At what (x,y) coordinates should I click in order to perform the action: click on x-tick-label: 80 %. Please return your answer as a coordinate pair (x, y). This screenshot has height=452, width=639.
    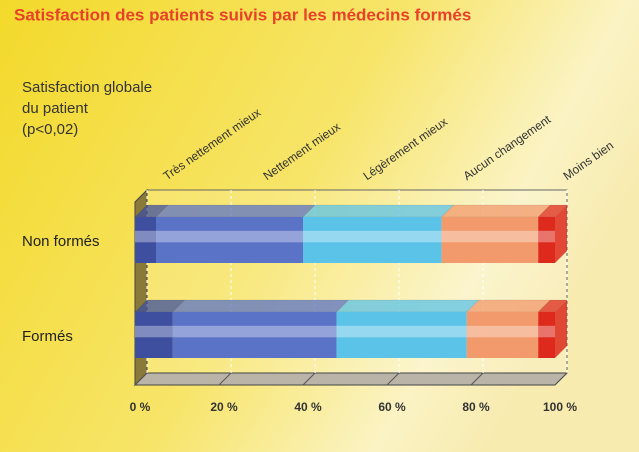
    Looking at the image, I should click on (476, 407).